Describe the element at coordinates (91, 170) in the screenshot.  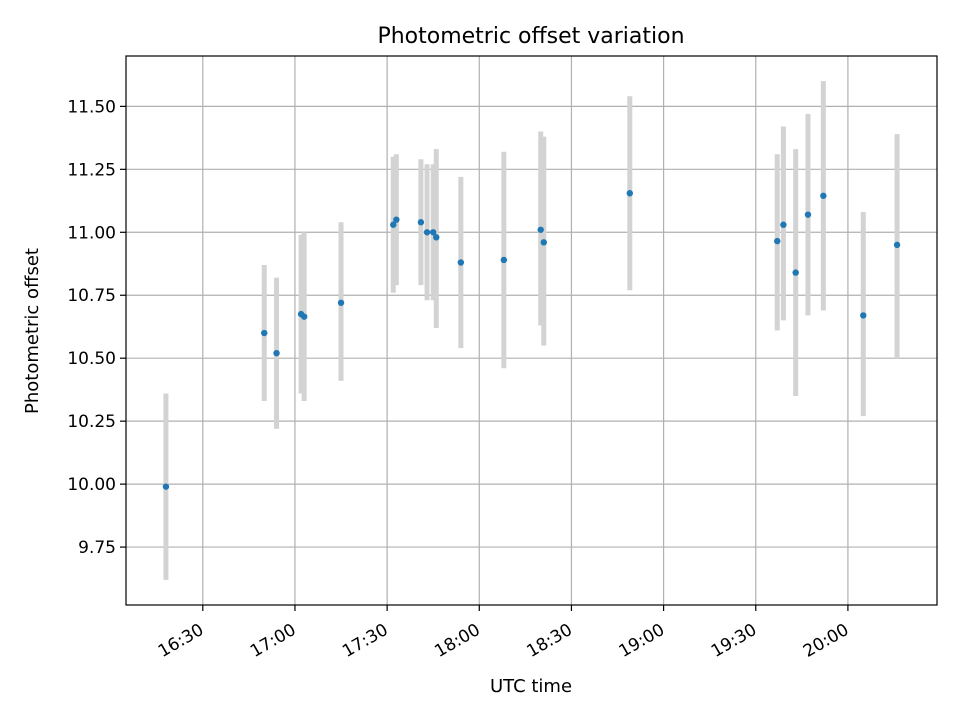
I see `y-tick-label: 11.25` at that location.